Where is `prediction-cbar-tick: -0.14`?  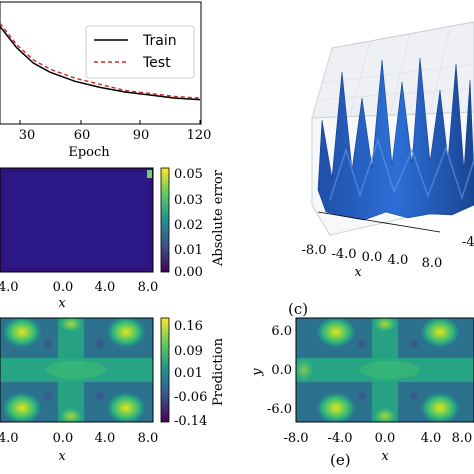
prediction-cbar-tick: -0.14 is located at coordinates (190, 421).